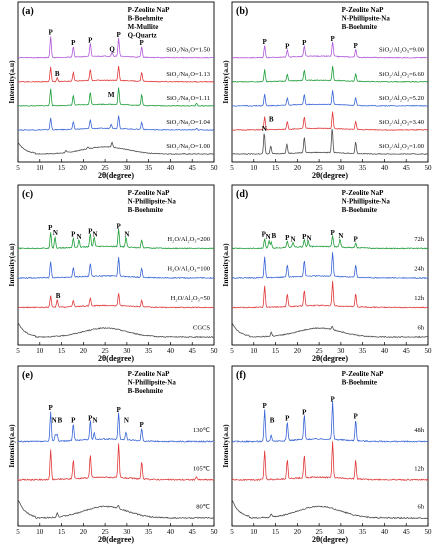  Describe the element at coordinates (188, 50) in the screenshot. I see `series-label: SiO₂/Na₂O=1.50` at that location.